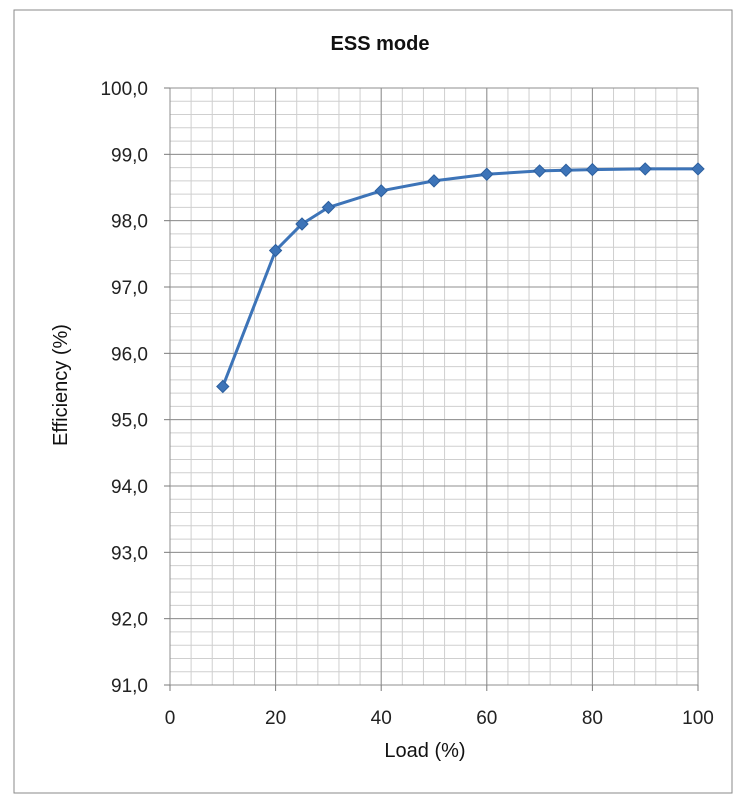  I want to click on x-axis-ticks: 0 20 40 60 80 100, so click(439, 707).